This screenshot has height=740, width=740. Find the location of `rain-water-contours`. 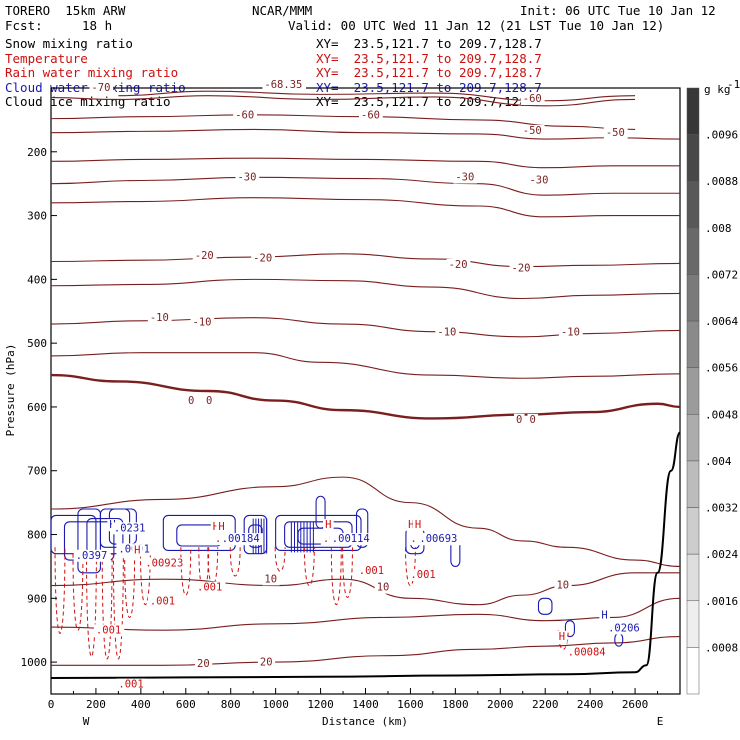

rain-water-contours is located at coordinates (311, 603).